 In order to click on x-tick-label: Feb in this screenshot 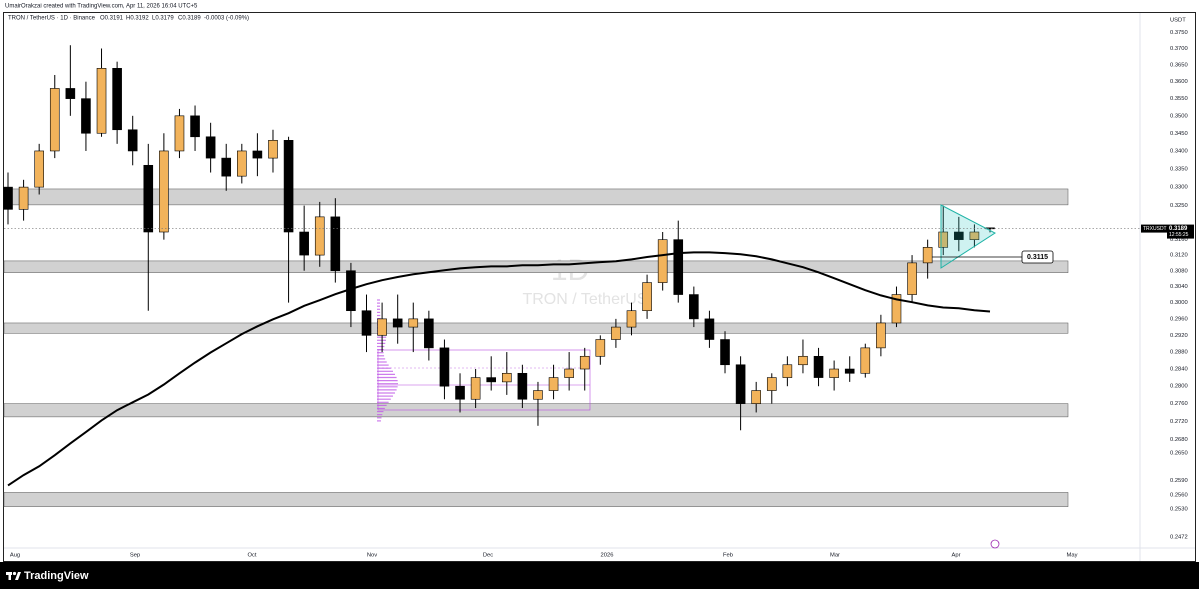, I will do `click(728, 556)`.